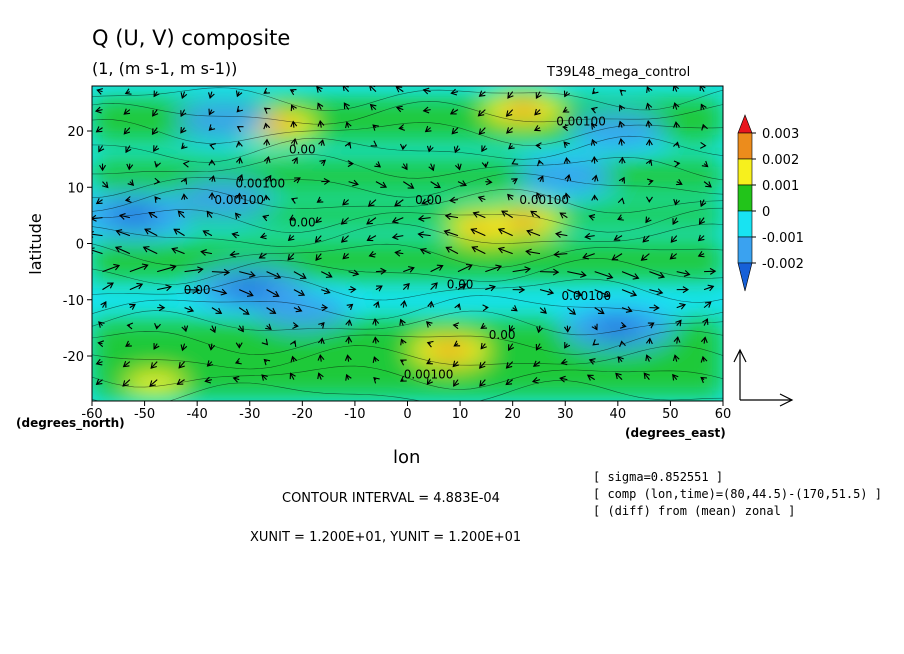  I want to click on colorbar: 0.003 0.002 0.001 0 -0.001 -0.002, so click(770, 203).